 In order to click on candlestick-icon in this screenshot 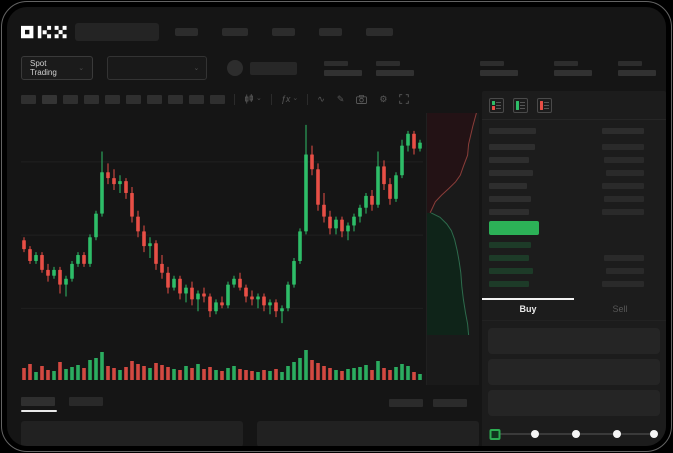, I will do `click(249, 99)`.